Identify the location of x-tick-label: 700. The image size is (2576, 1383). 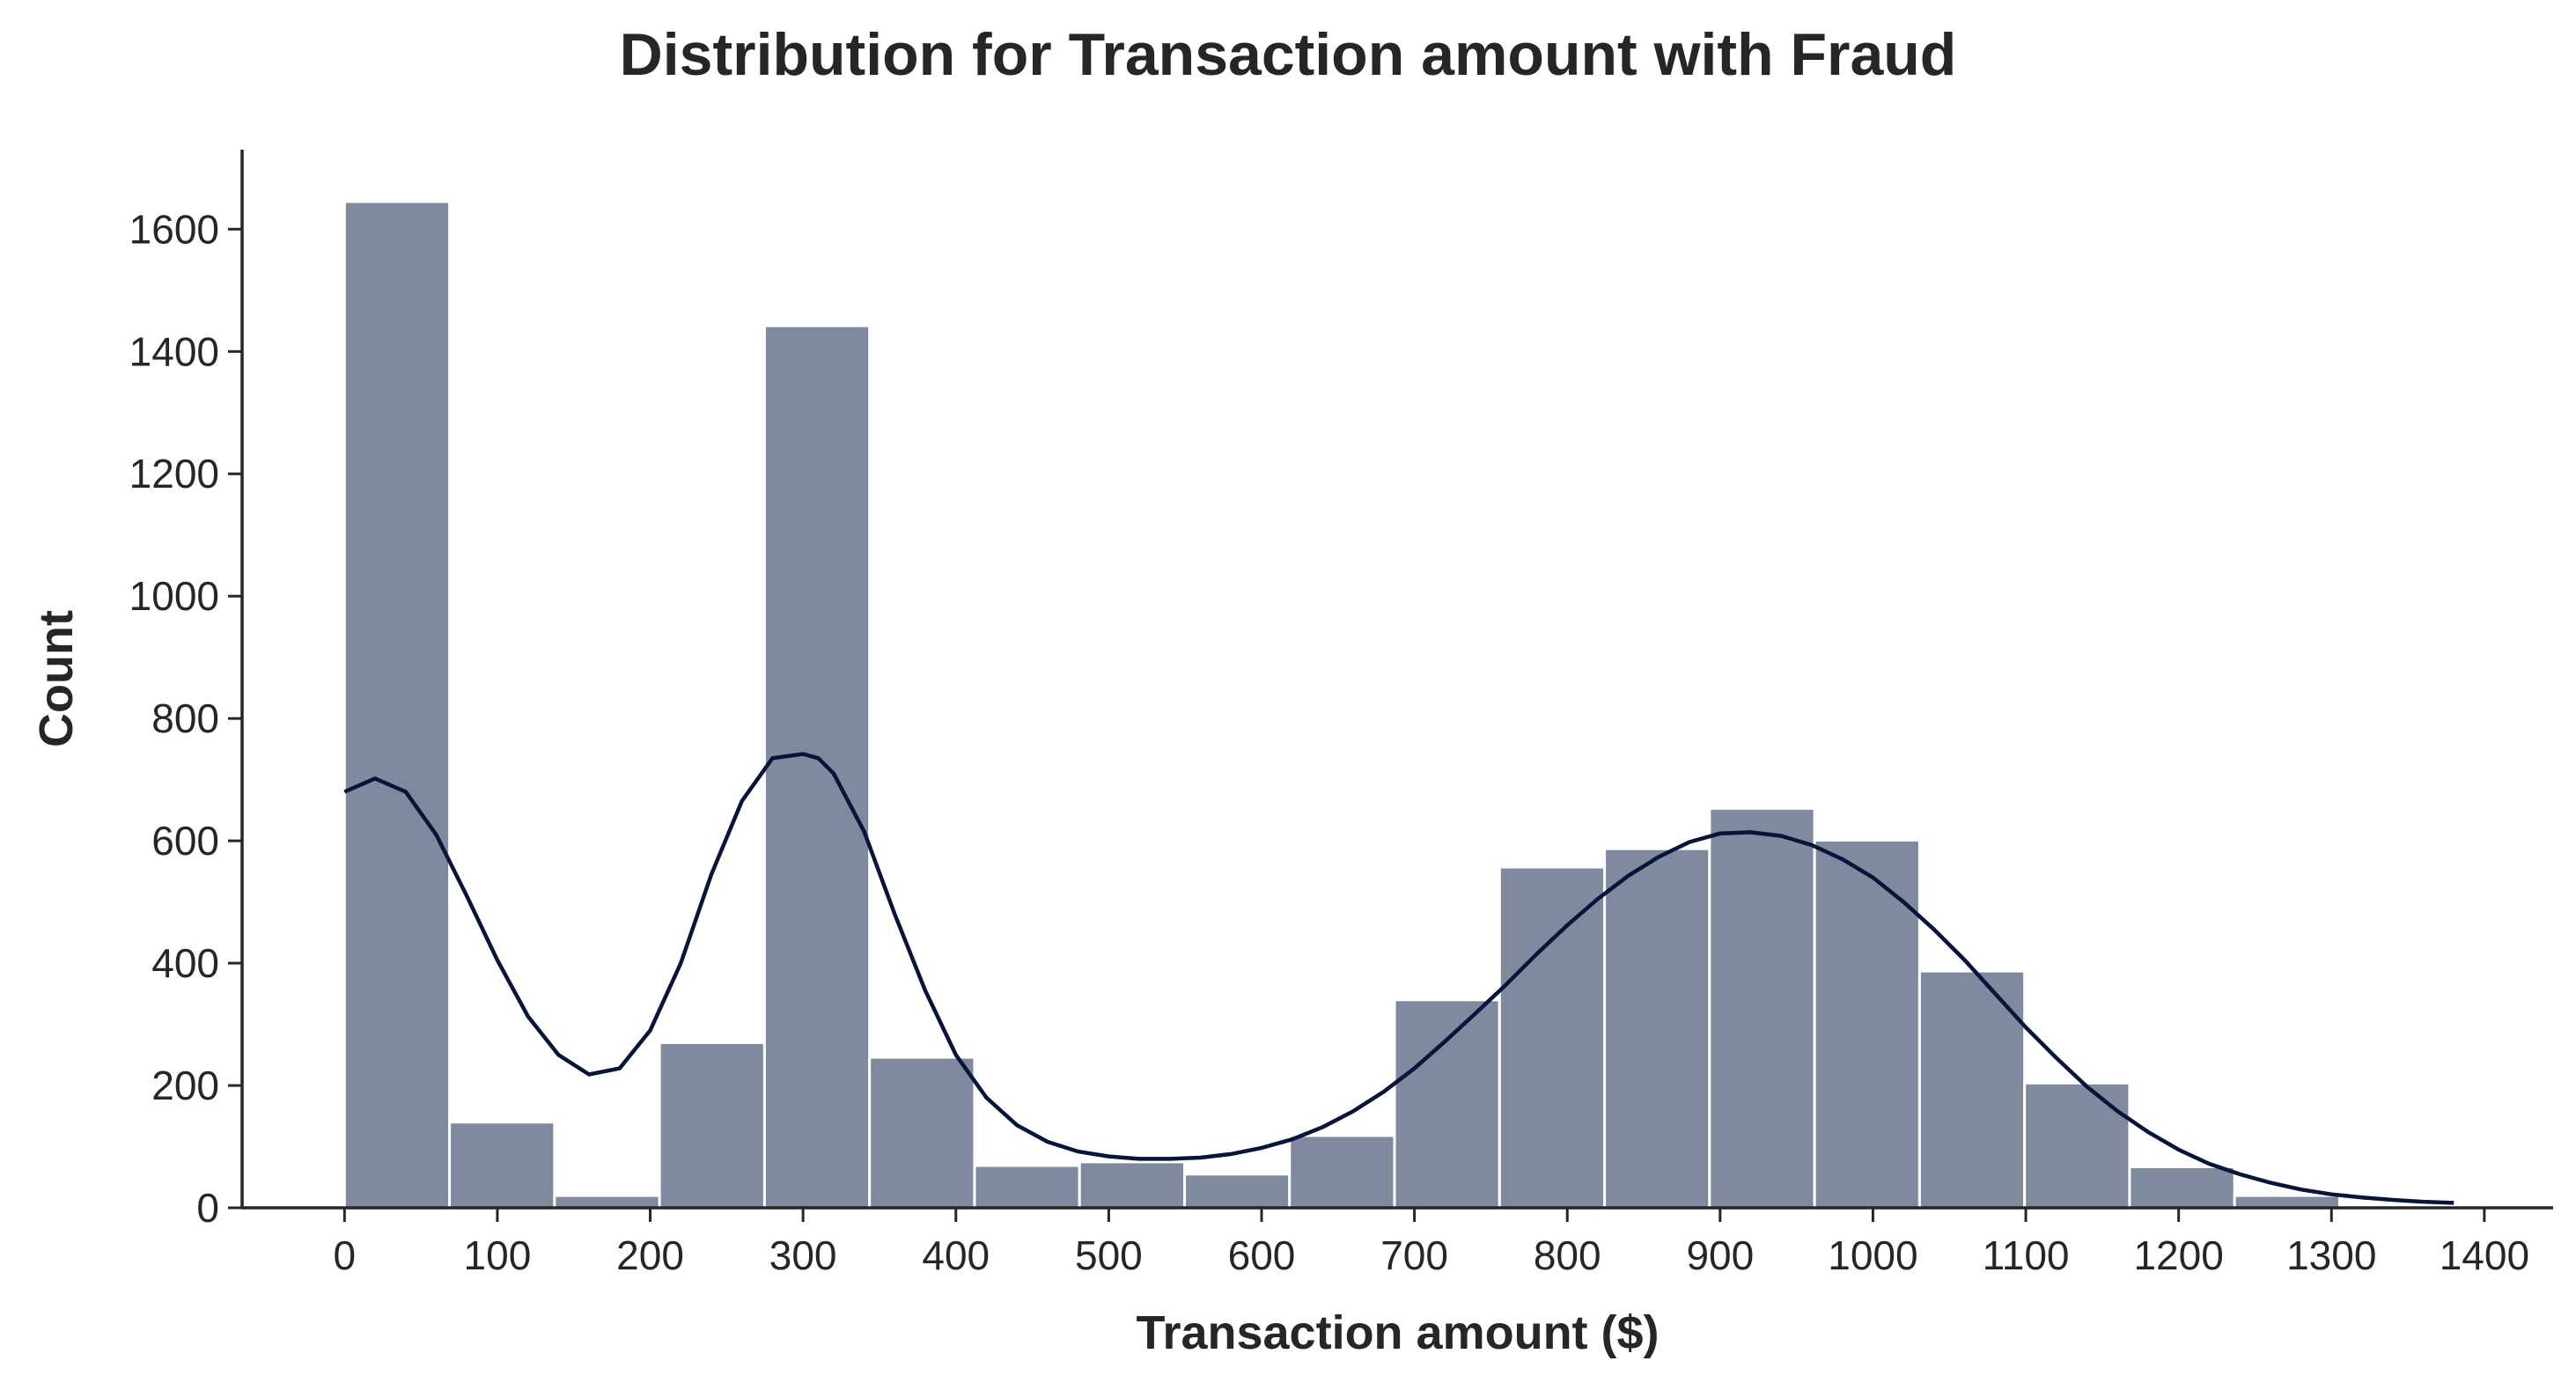
(1414, 1255).